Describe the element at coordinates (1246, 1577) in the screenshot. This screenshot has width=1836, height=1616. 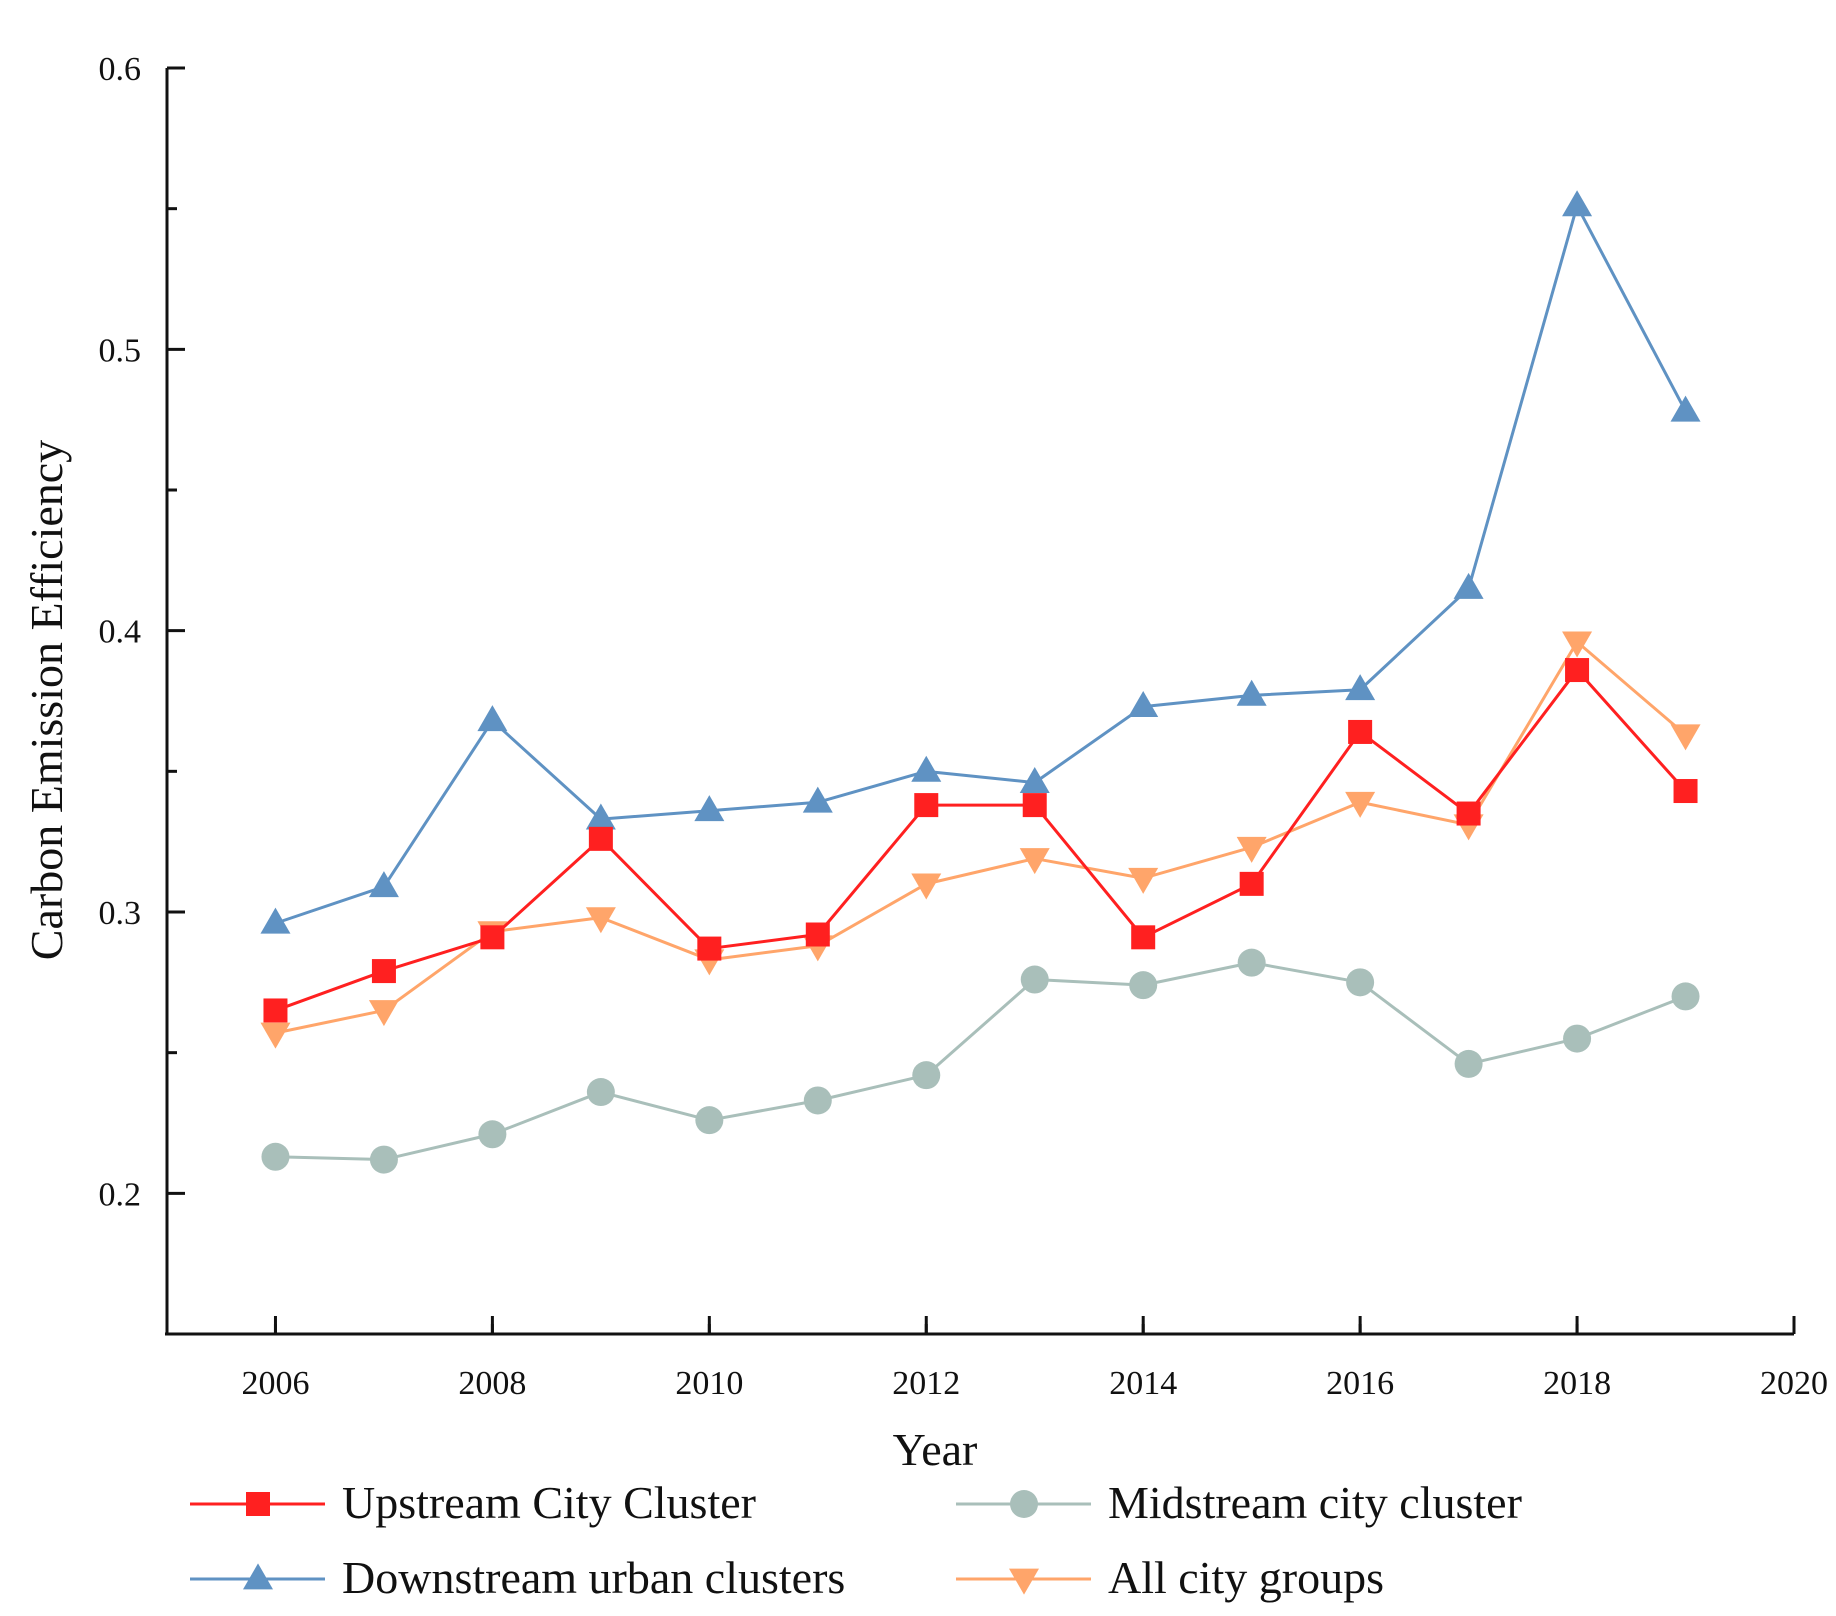
I see `legend-label: All city groups` at that location.